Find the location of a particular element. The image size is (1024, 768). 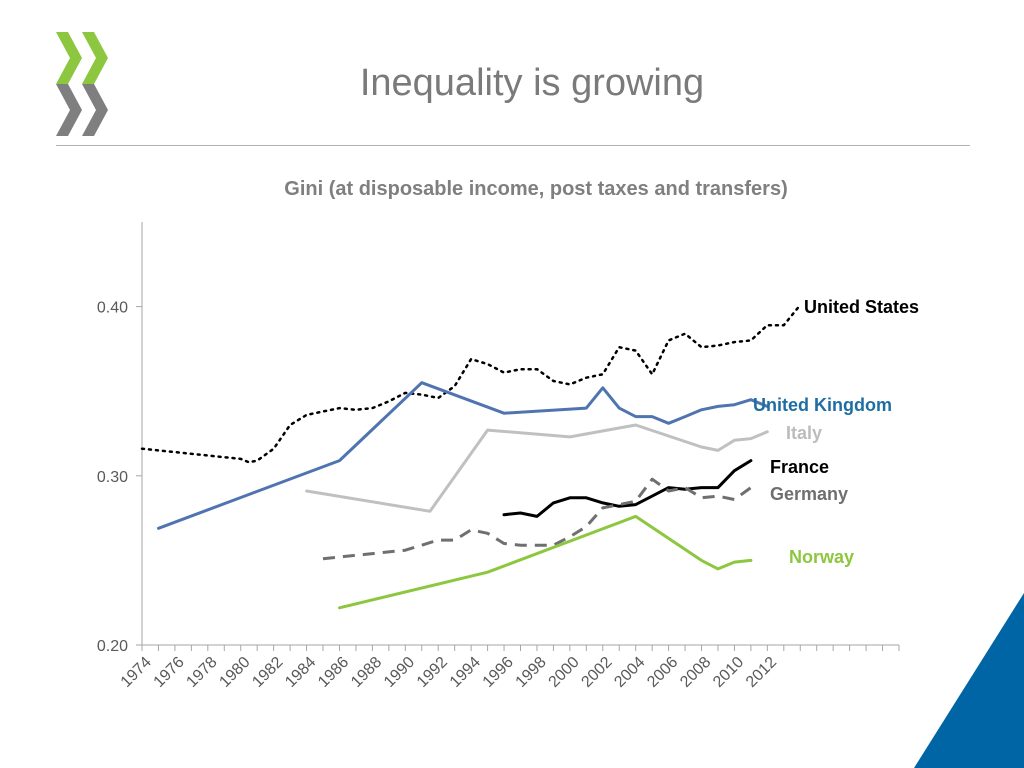

x-tick-label: 1986 is located at coordinates (333, 672).